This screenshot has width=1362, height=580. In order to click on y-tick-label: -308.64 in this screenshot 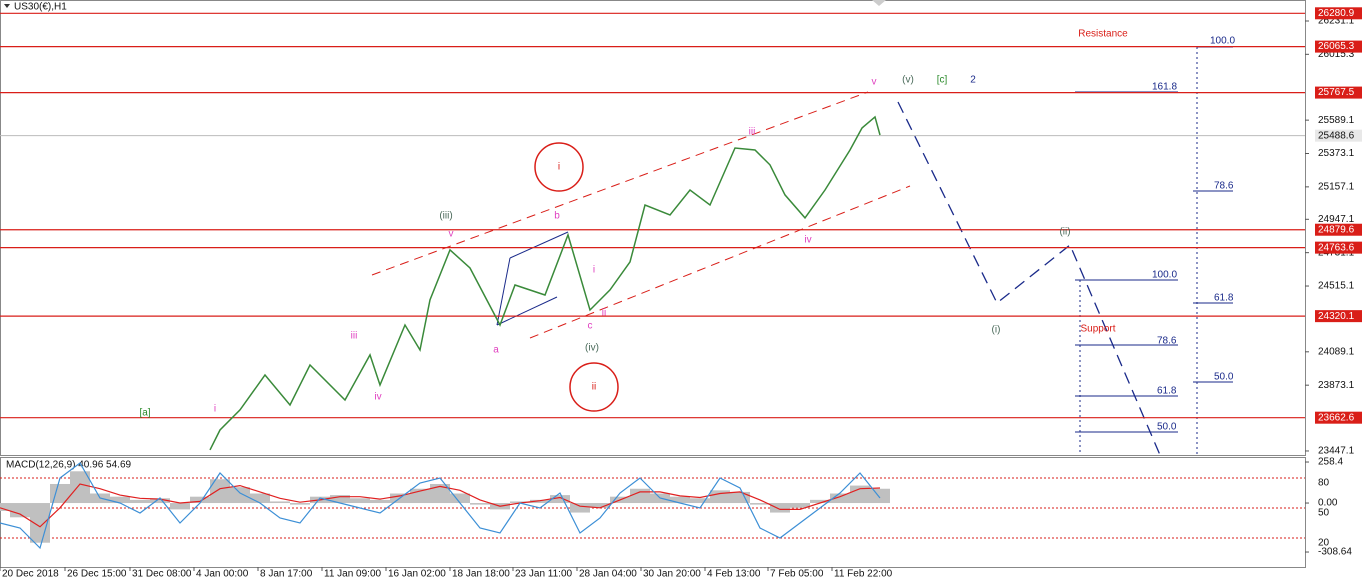, I will do `click(1335, 552)`.